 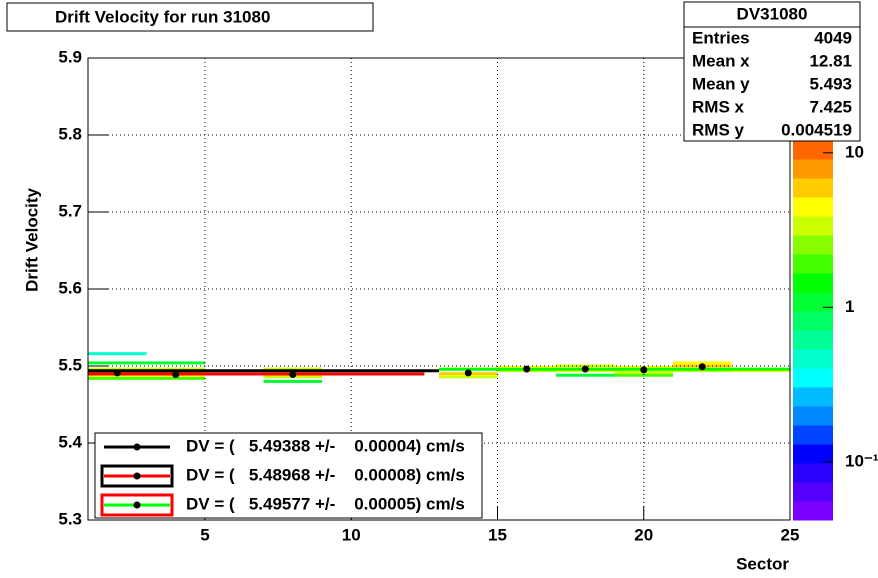 What do you see at coordinates (772, 71) in the screenshot?
I see `stats-box` at bounding box center [772, 71].